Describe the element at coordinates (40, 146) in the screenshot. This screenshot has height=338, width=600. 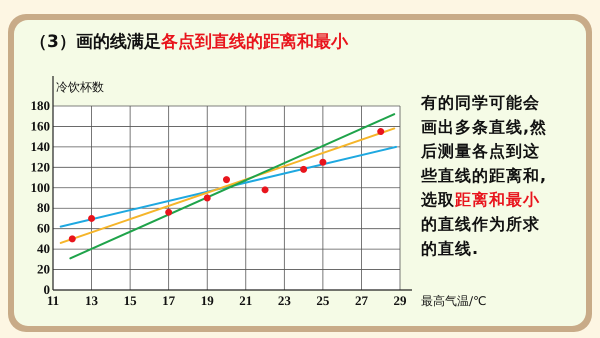
I see `y-tick-label: 140` at that location.